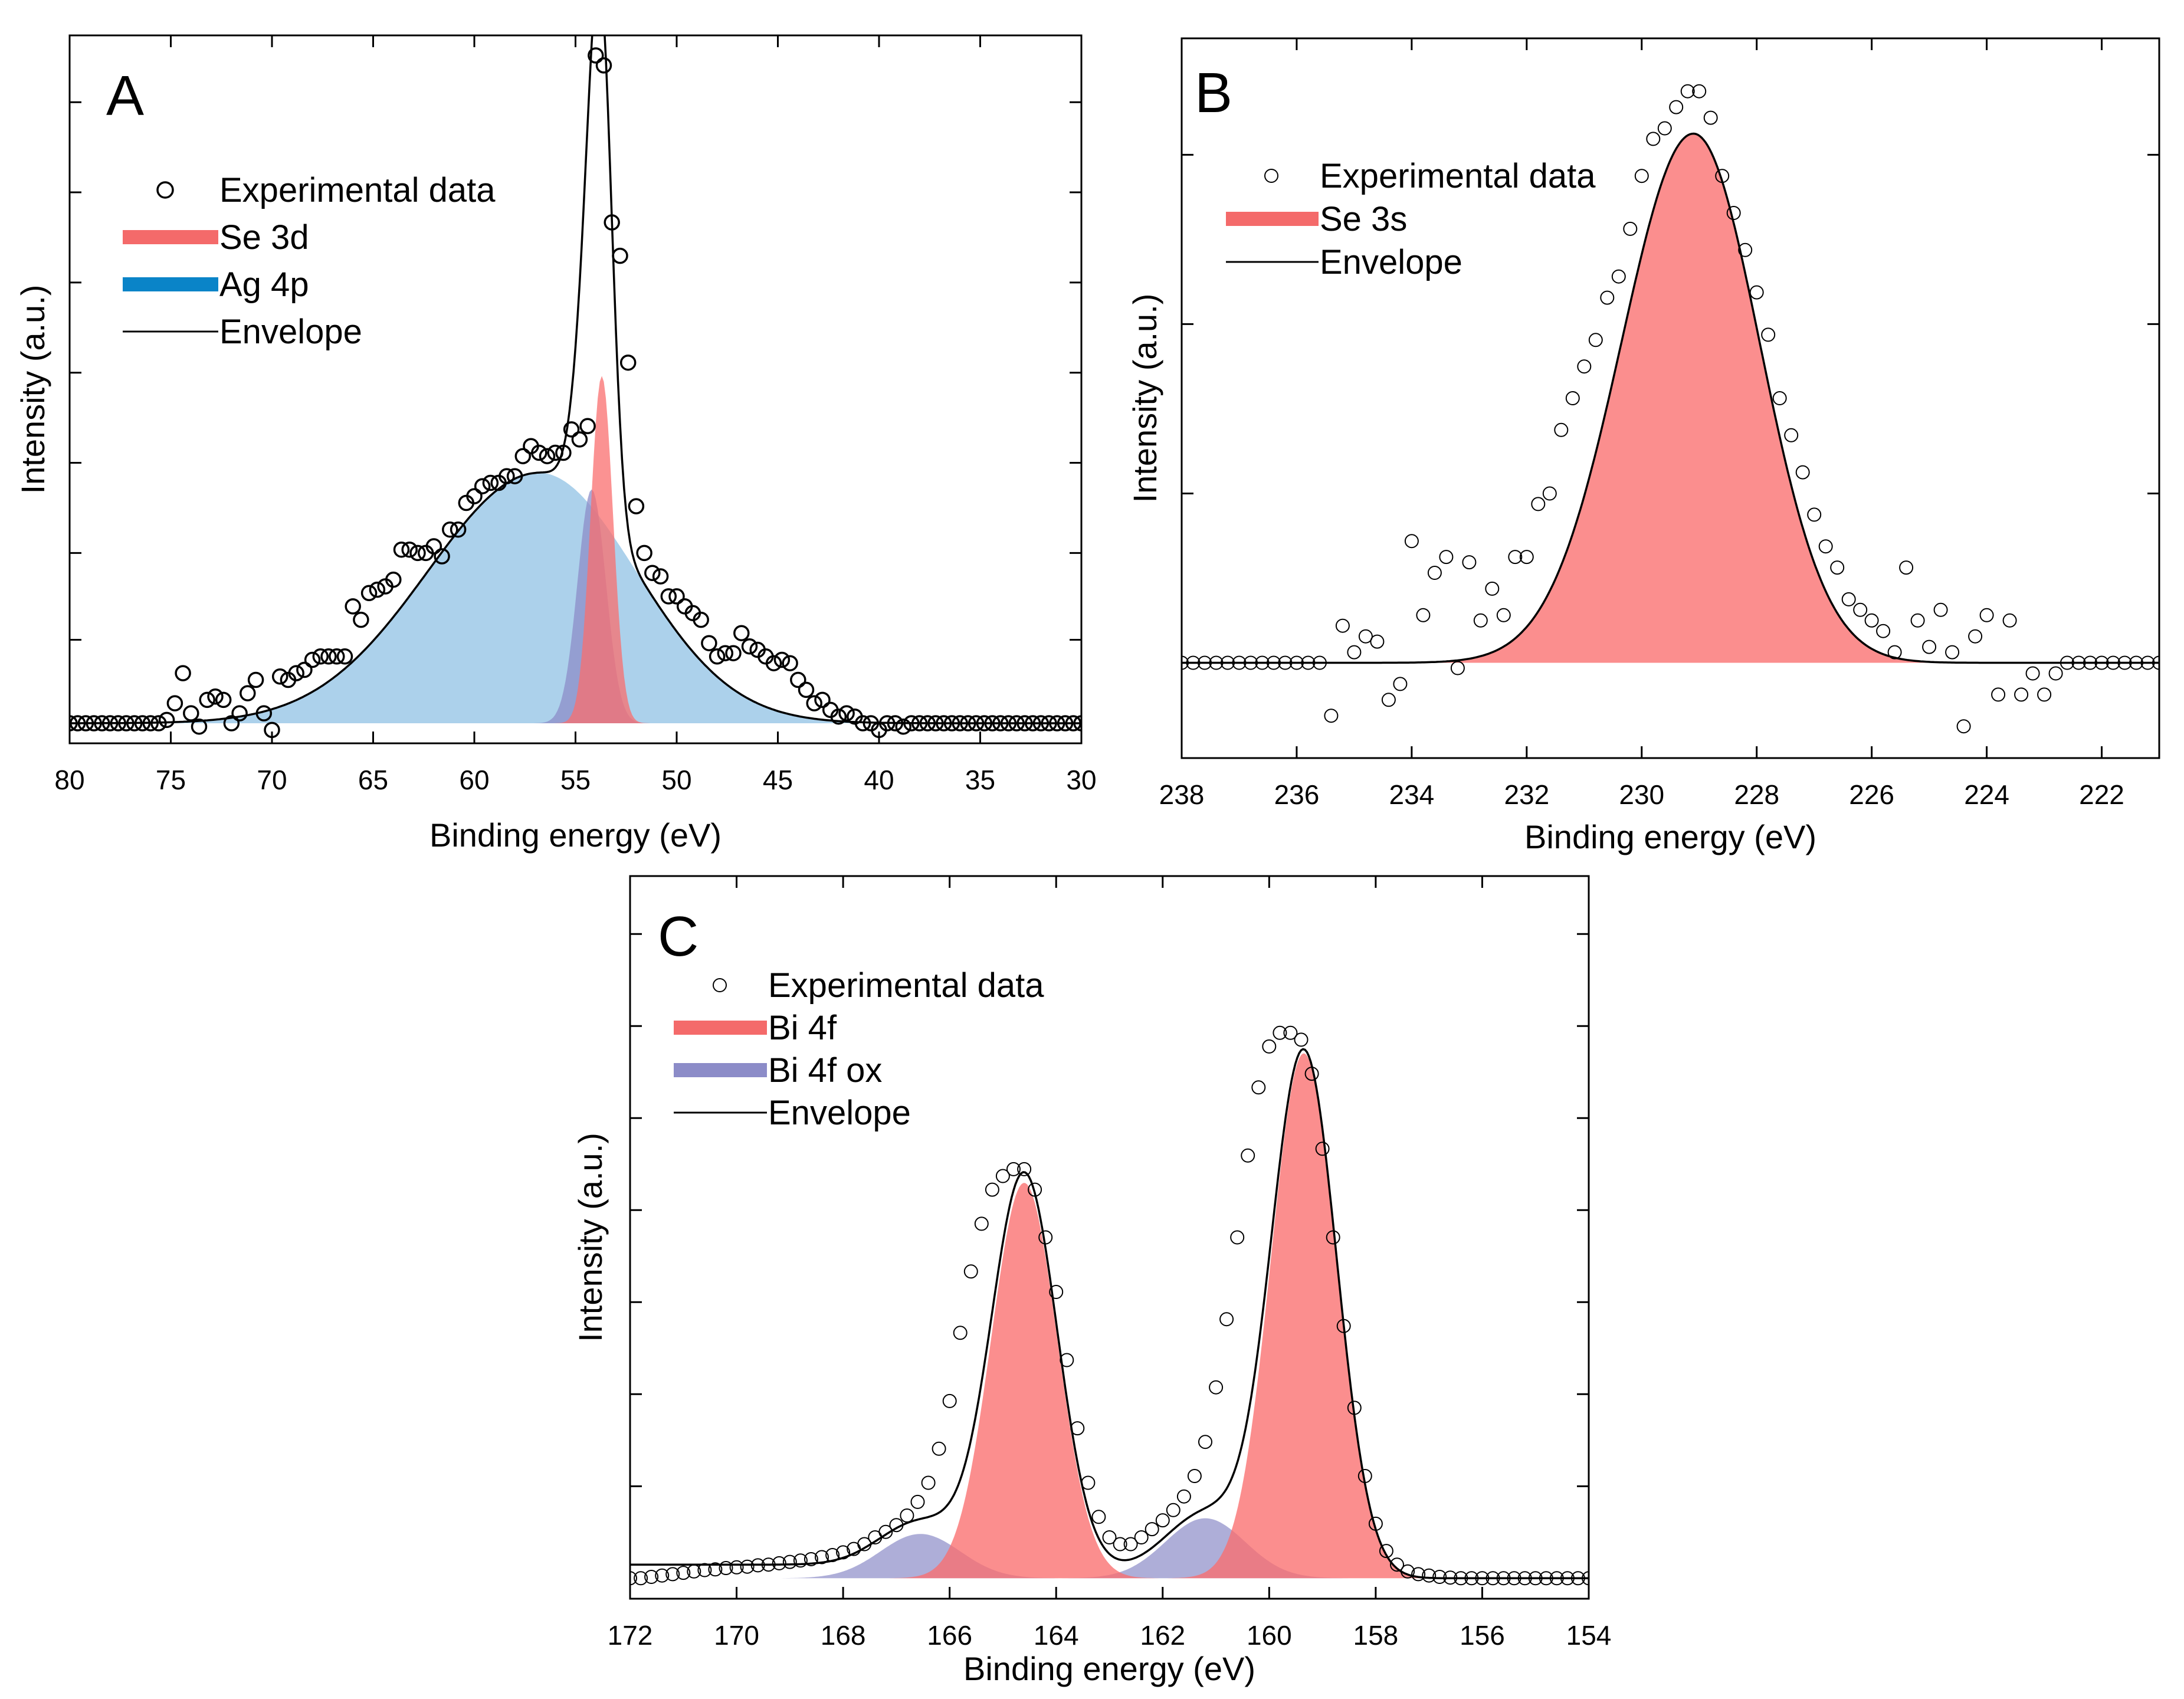 Image resolution: width=2184 pixels, height=1699 pixels. I want to click on plot-area, so click(1109, 1305).